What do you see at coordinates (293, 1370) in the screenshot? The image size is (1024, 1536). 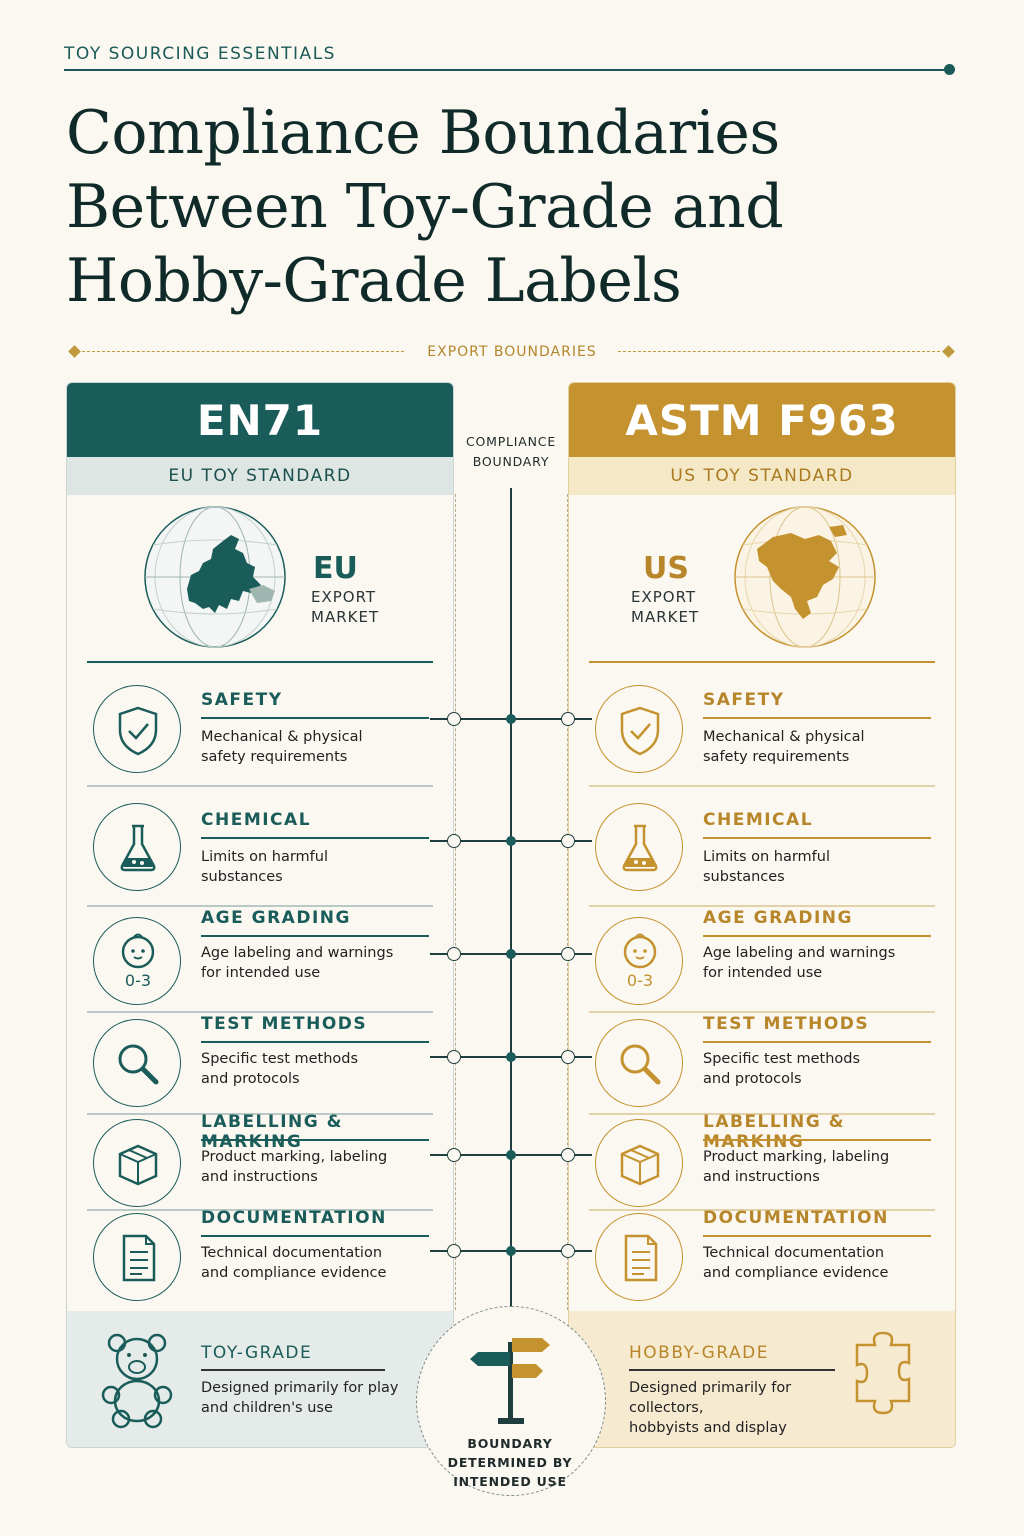 I see `eu-footer-rule` at bounding box center [293, 1370].